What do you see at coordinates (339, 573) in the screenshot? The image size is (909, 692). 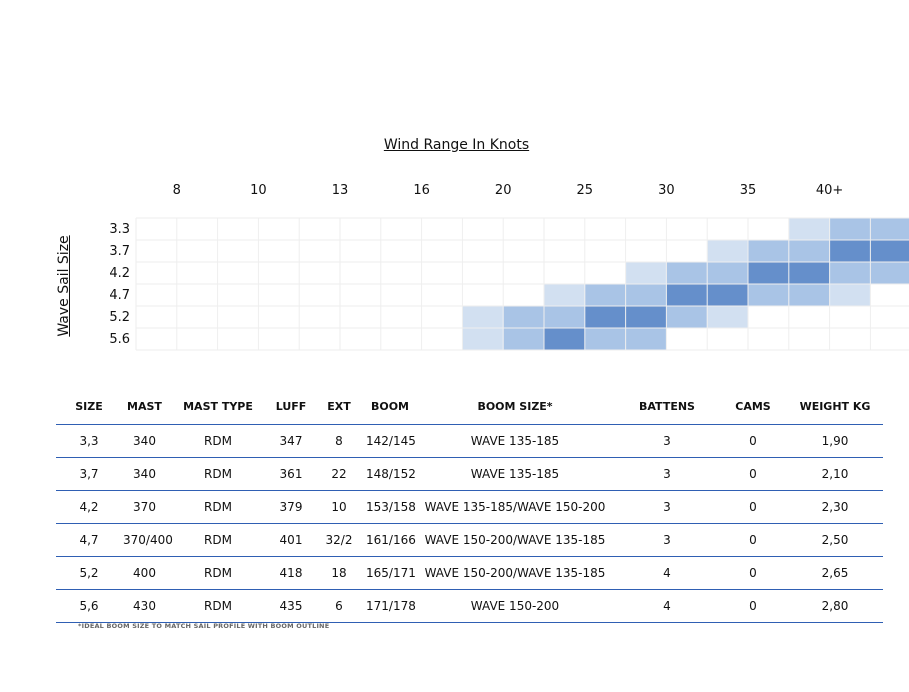 I see `table-cell: 18` at bounding box center [339, 573].